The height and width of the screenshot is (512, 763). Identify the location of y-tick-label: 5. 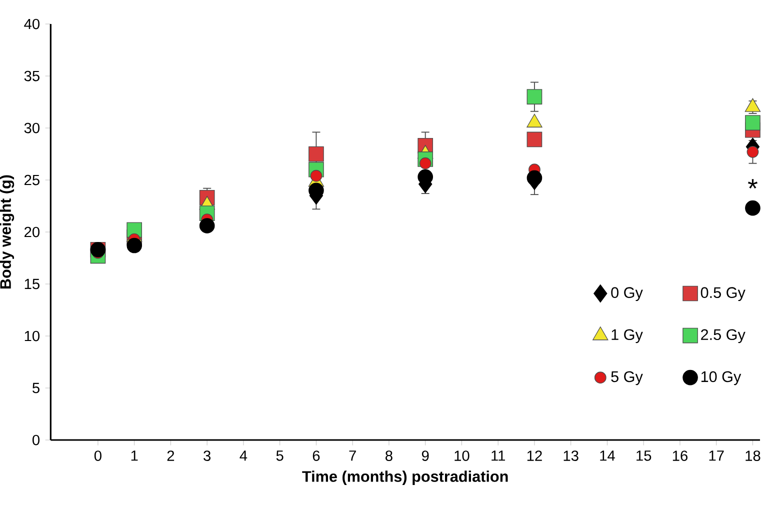
(36, 388).